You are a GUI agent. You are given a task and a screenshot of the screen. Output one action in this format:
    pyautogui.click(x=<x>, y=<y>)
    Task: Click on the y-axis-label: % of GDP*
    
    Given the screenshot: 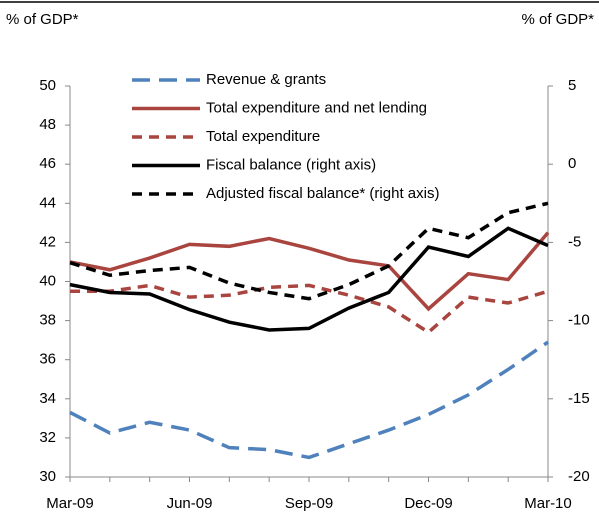 What is the action you would take?
    pyautogui.click(x=42, y=19)
    